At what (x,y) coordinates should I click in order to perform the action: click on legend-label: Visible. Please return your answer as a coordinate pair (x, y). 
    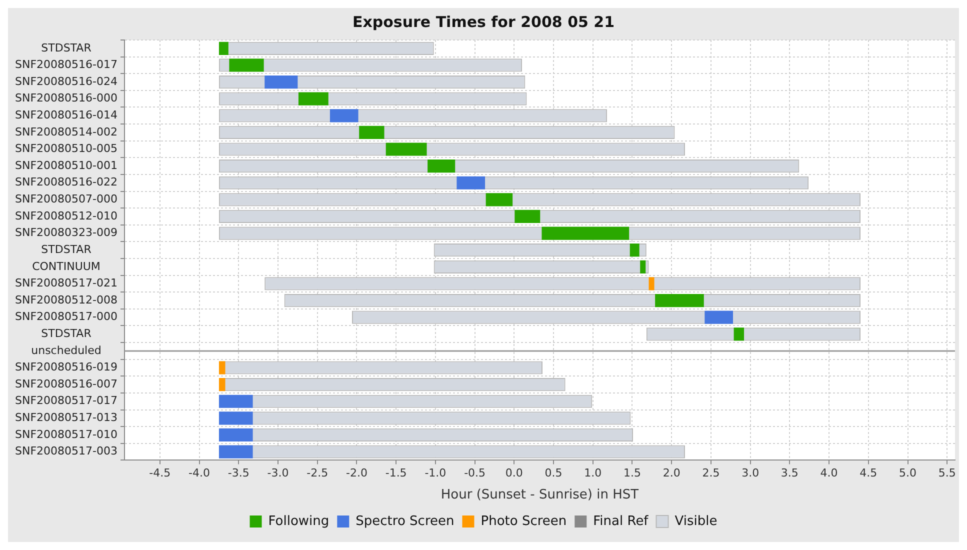
    Looking at the image, I should click on (696, 521).